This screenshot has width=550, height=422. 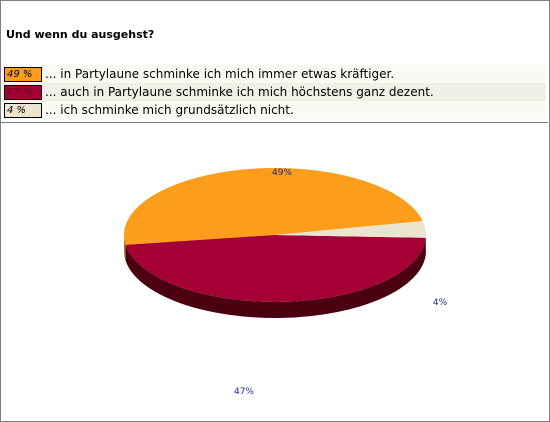 I want to click on pie-slice-label: 4%, so click(x=440, y=303).